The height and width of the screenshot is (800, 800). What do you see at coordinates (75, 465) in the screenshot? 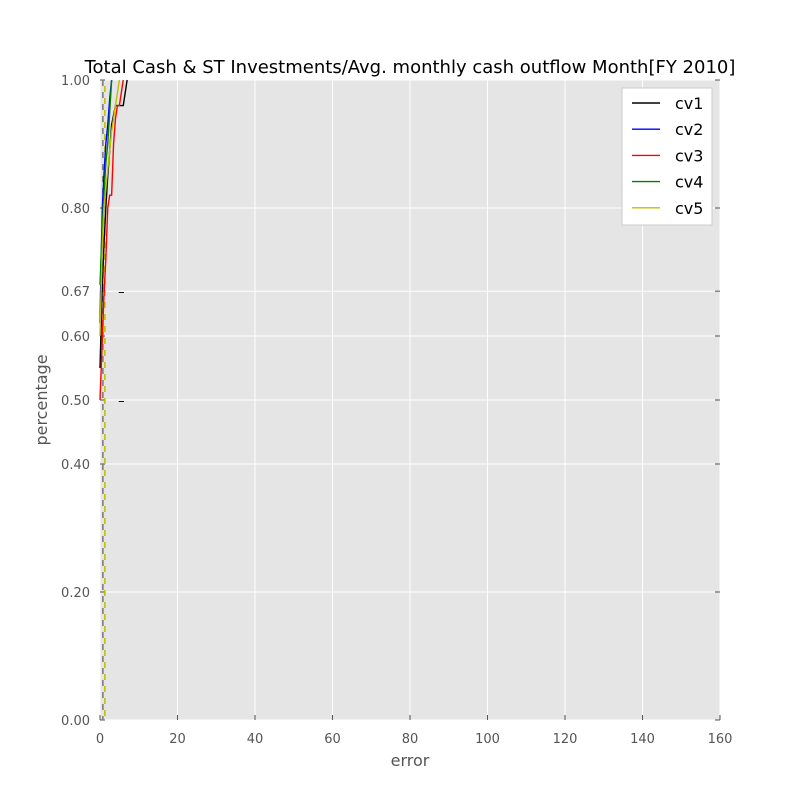
I see `y-tick-label: 0.40` at bounding box center [75, 465].